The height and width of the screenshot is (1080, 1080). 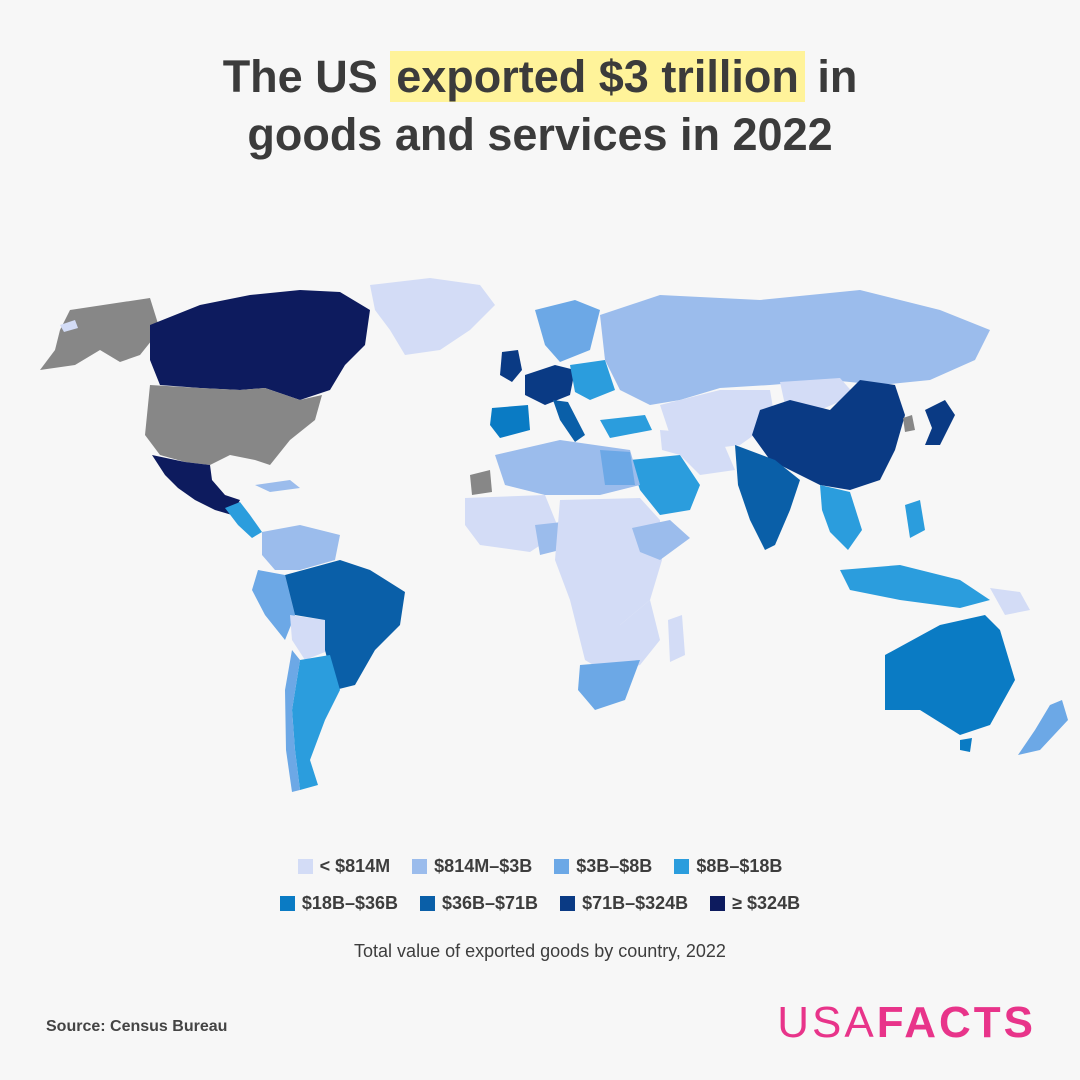 What do you see at coordinates (915, 519) in the screenshot?
I see `region-philippines` at bounding box center [915, 519].